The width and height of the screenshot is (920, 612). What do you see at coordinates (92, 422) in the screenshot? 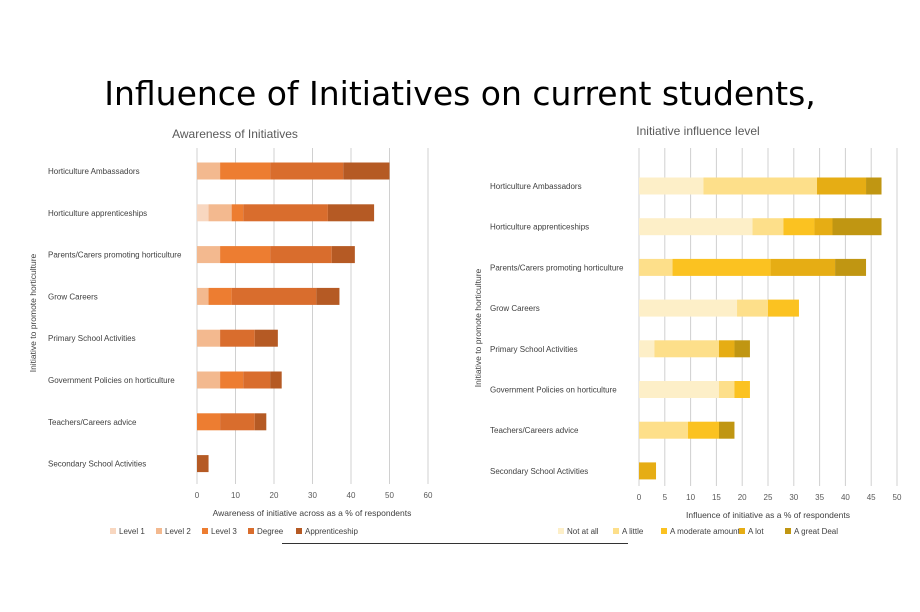
I see `awareness-category-label: Teachers/Careers advice` at bounding box center [92, 422].